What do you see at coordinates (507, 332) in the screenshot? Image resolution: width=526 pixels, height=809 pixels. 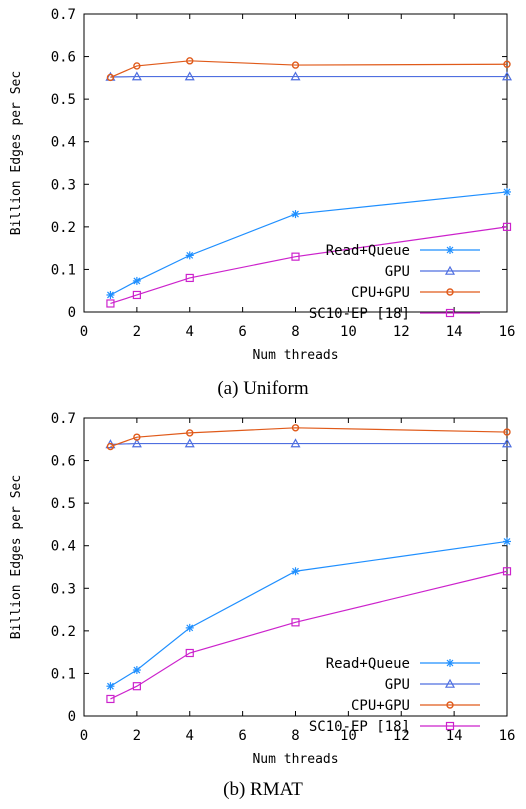 I see `x-tick-label: 16` at bounding box center [507, 332].